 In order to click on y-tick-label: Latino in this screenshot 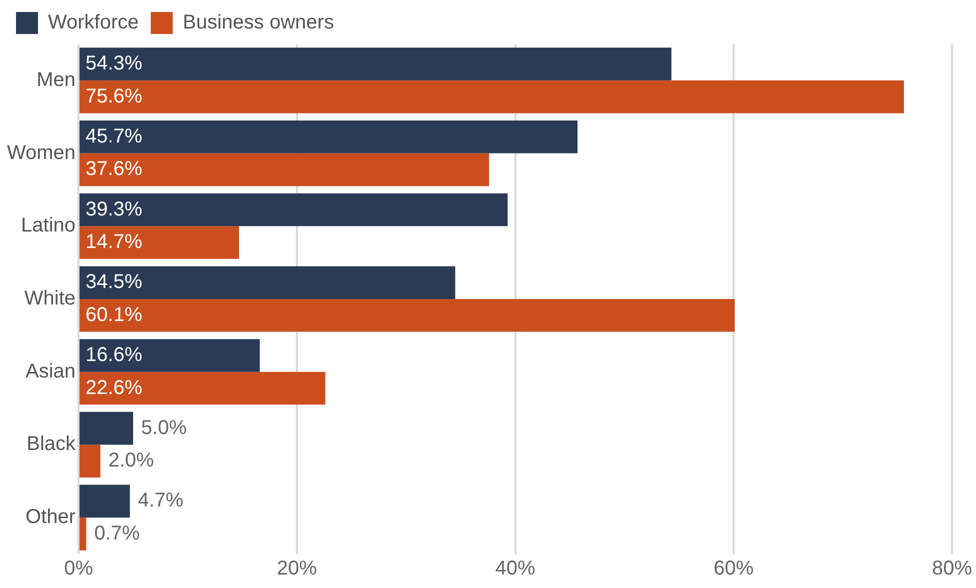, I will do `click(48, 225)`.